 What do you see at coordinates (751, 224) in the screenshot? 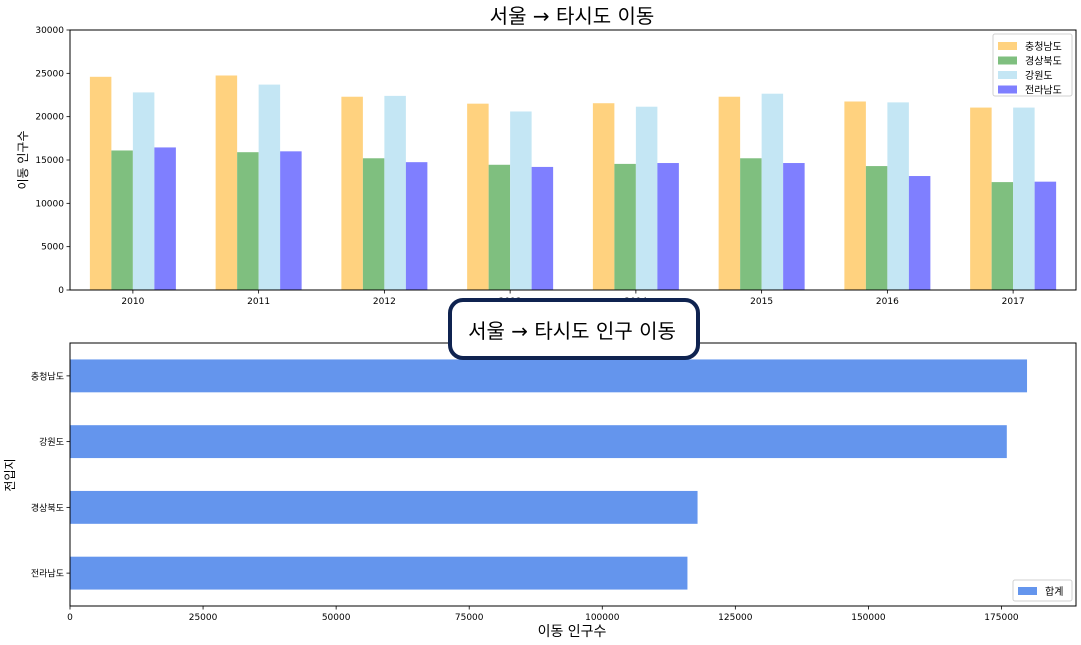
I see `bar-2015-경상북도` at bounding box center [751, 224].